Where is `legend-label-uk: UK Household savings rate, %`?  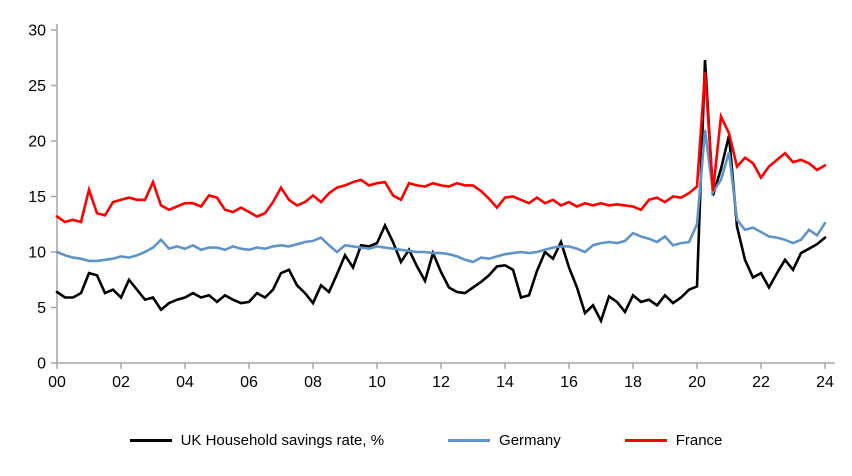 legend-label-uk: UK Household savings rate, % is located at coordinates (282, 440).